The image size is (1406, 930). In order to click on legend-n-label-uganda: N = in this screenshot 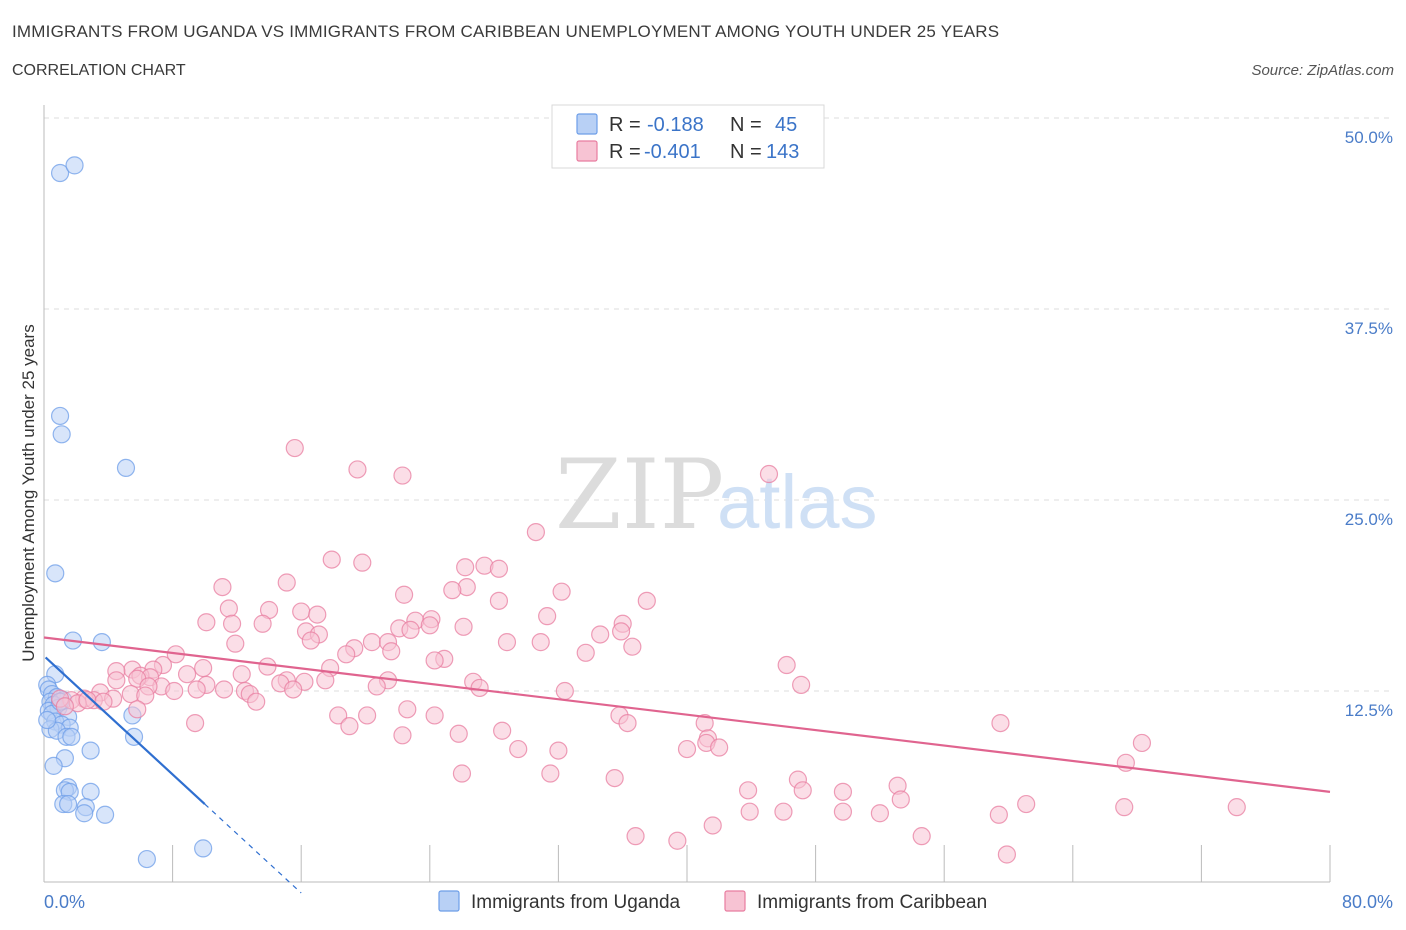, I will do `click(746, 125)`.